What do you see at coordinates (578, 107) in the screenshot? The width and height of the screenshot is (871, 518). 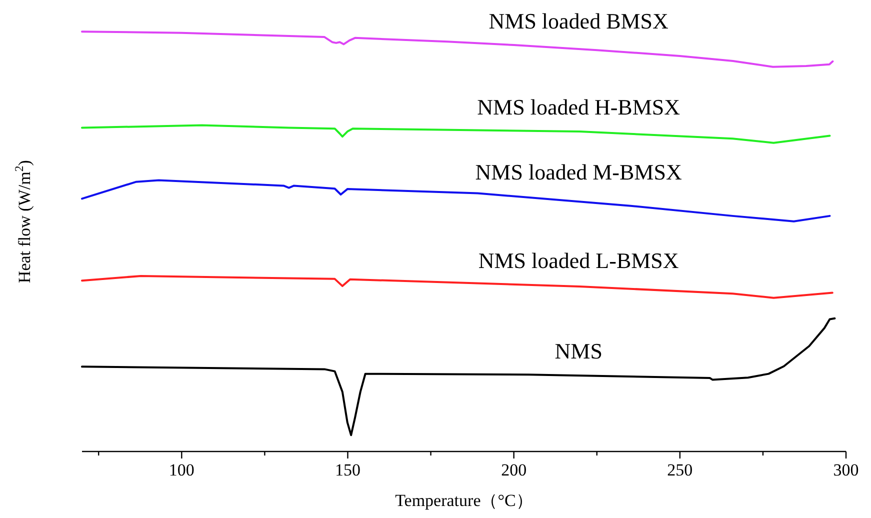 I see `series-label: NMS loaded H-BMSX` at bounding box center [578, 107].